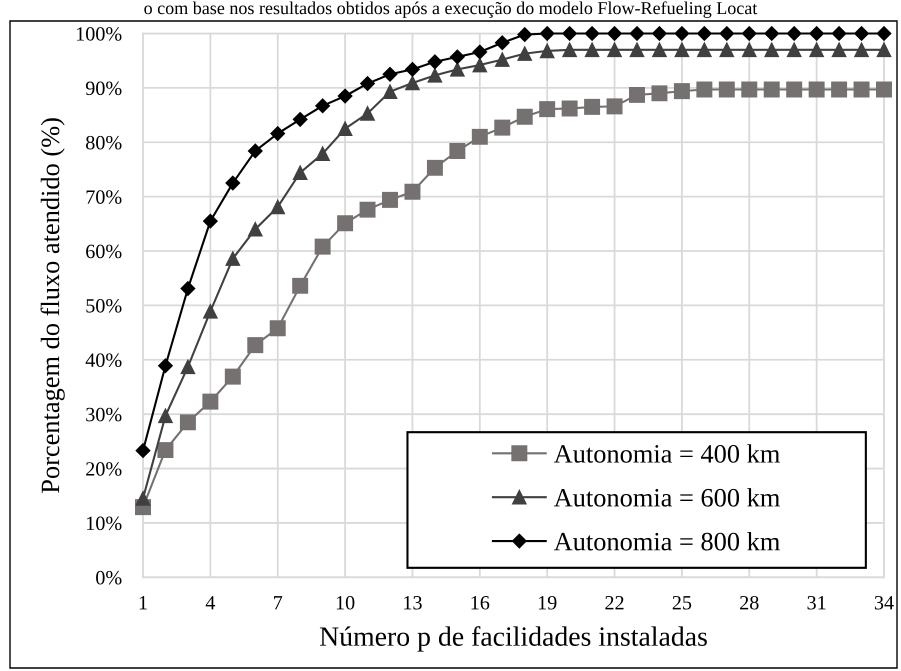  Describe the element at coordinates (109, 577) in the screenshot. I see `y-tick-label: 0%` at that location.